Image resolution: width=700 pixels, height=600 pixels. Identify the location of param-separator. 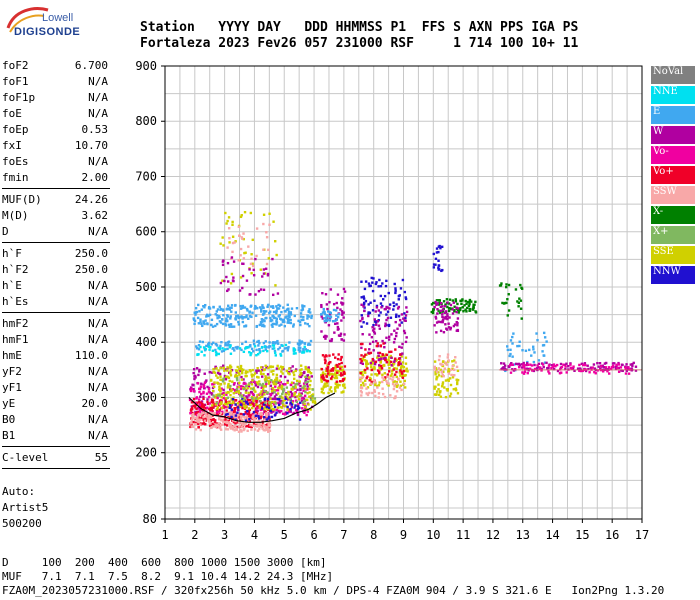
(56, 242).